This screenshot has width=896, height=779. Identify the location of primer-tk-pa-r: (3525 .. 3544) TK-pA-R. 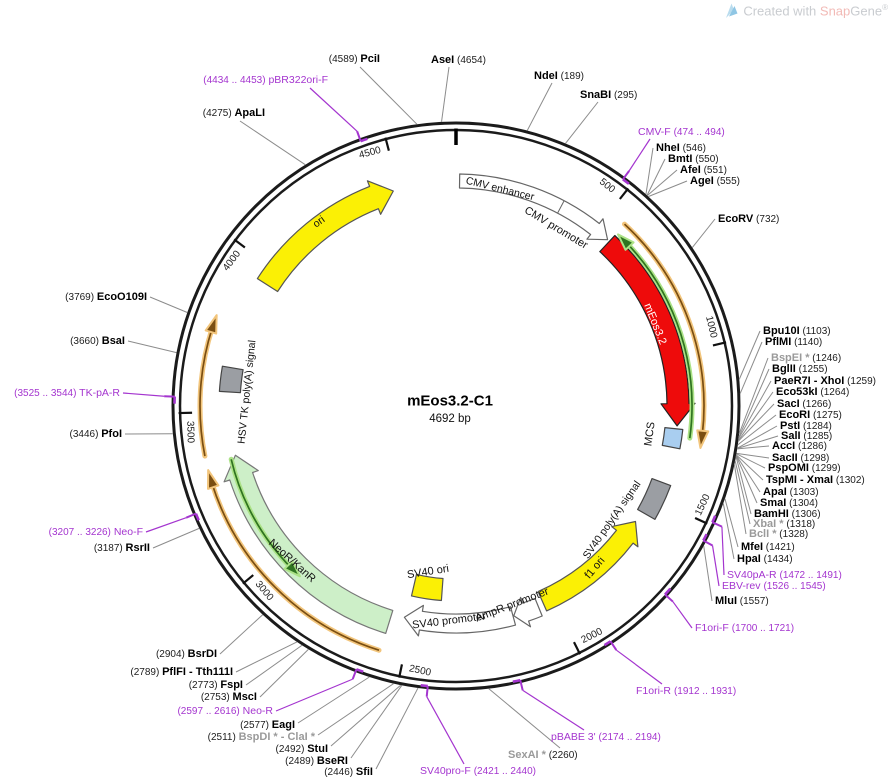
(67, 393).